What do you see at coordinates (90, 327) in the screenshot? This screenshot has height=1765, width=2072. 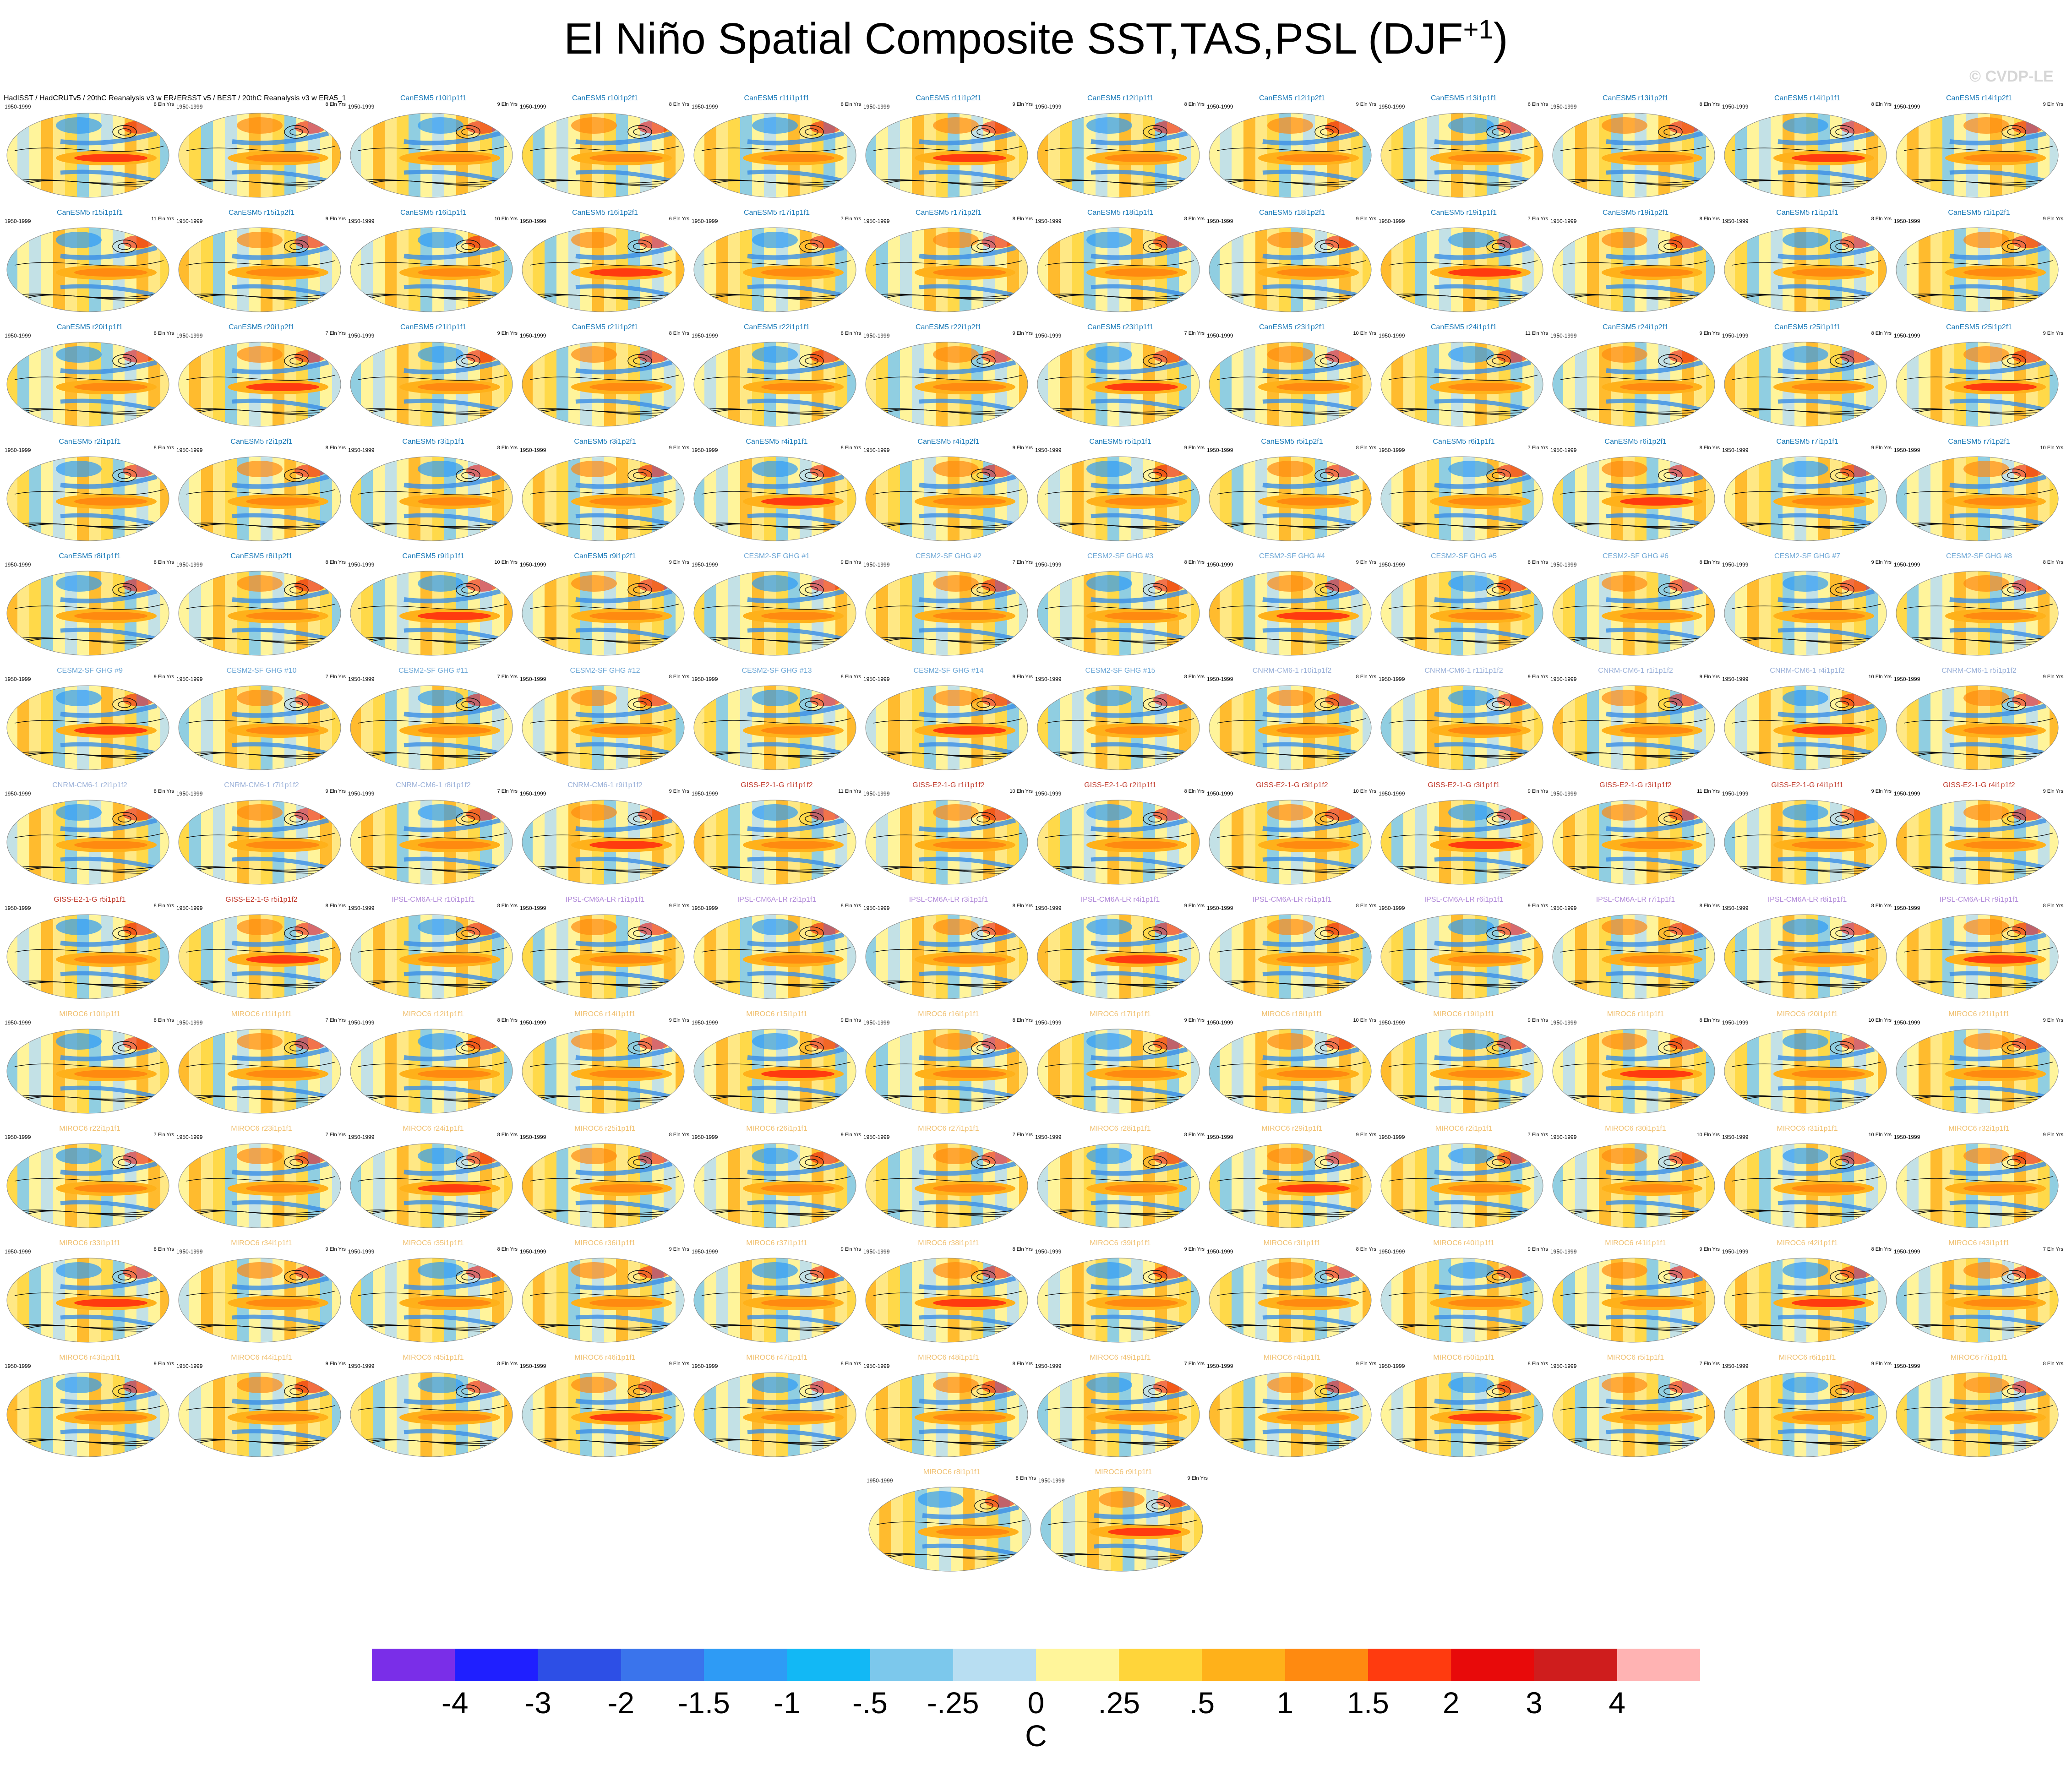 I see `panel-title: CanESM5 r20i1p1f1` at bounding box center [90, 327].